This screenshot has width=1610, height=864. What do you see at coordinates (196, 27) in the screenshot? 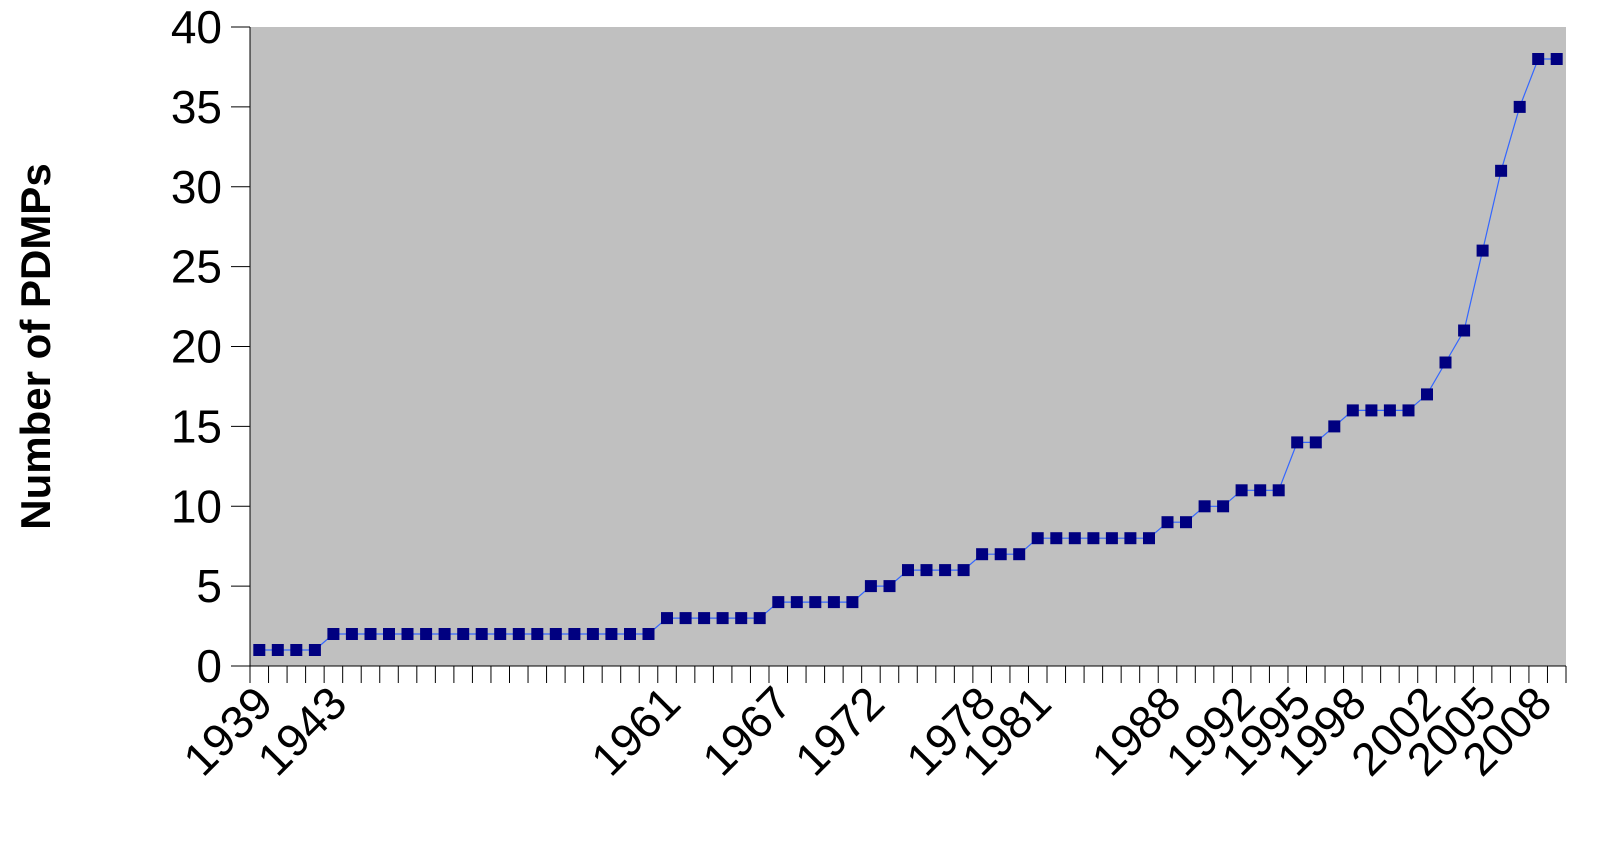
I see `y-tick-label: 40` at bounding box center [196, 27].